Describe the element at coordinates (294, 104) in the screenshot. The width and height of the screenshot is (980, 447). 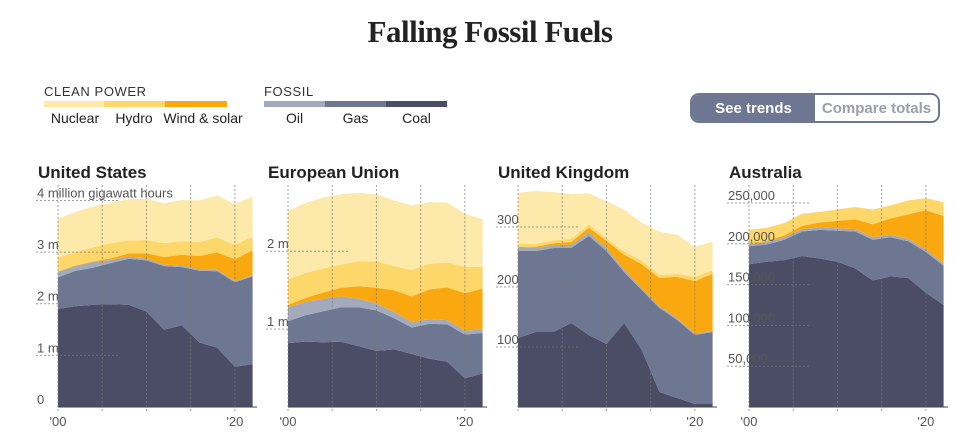
I see `legend-swatch-oil` at that location.